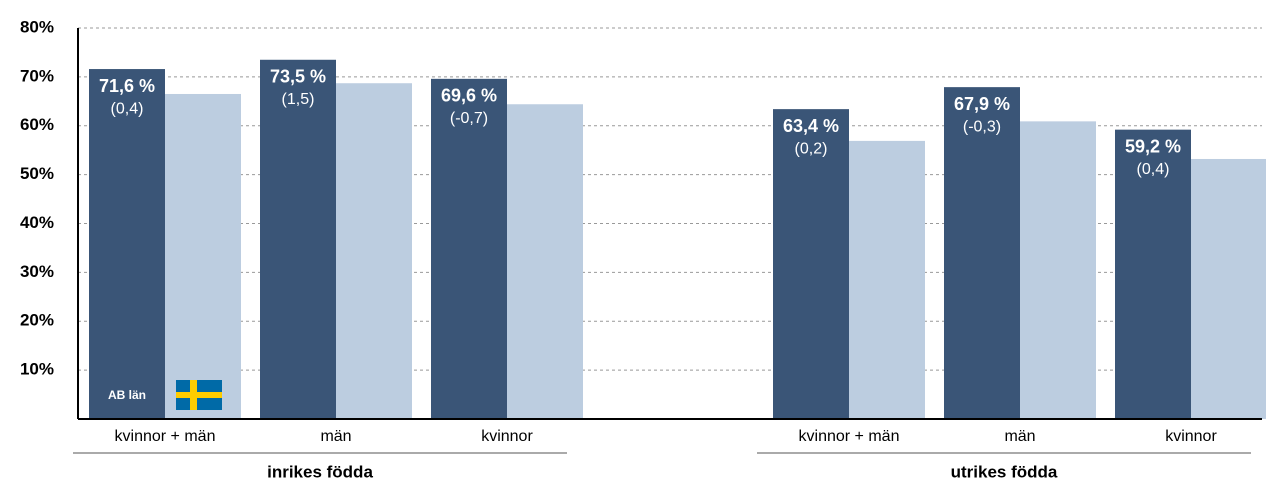  I want to click on change-label: (0,2), so click(811, 148).